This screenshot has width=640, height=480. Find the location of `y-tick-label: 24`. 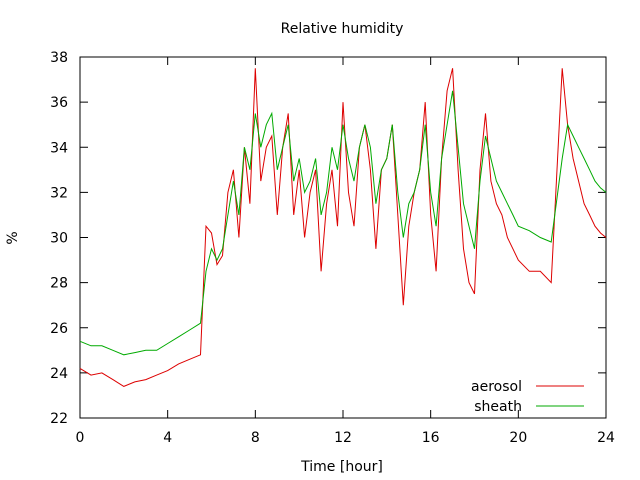

y-tick-label: 24 is located at coordinates (59, 374).